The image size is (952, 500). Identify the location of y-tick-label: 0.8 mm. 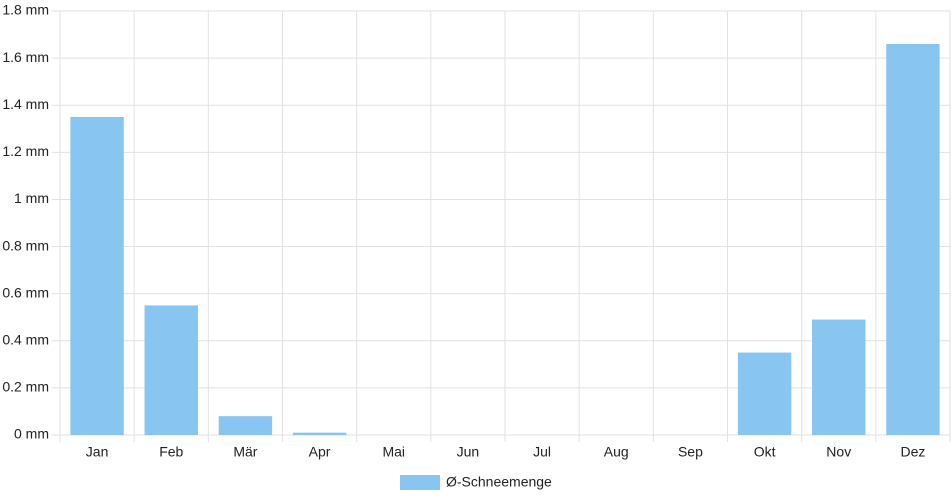
(25, 245).